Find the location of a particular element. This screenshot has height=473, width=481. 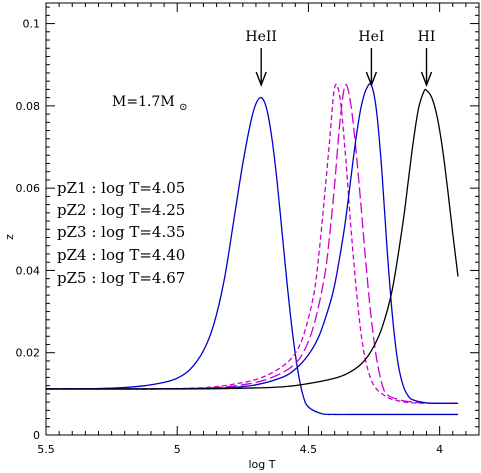

y-axis-title: z is located at coordinates (9, 237).